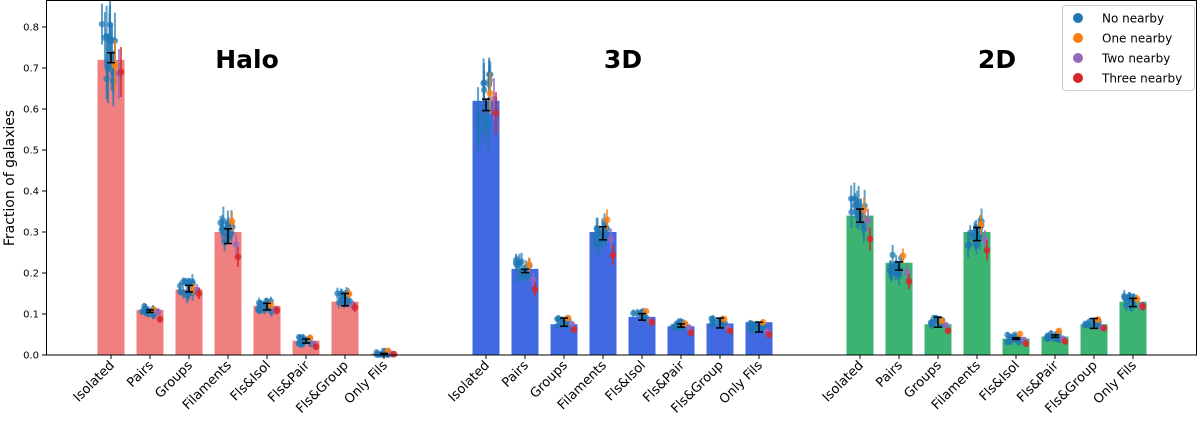 The height and width of the screenshot is (431, 1200). What do you see at coordinates (31, 356) in the screenshot?
I see `y-tick-label: 0.0` at bounding box center [31, 356].